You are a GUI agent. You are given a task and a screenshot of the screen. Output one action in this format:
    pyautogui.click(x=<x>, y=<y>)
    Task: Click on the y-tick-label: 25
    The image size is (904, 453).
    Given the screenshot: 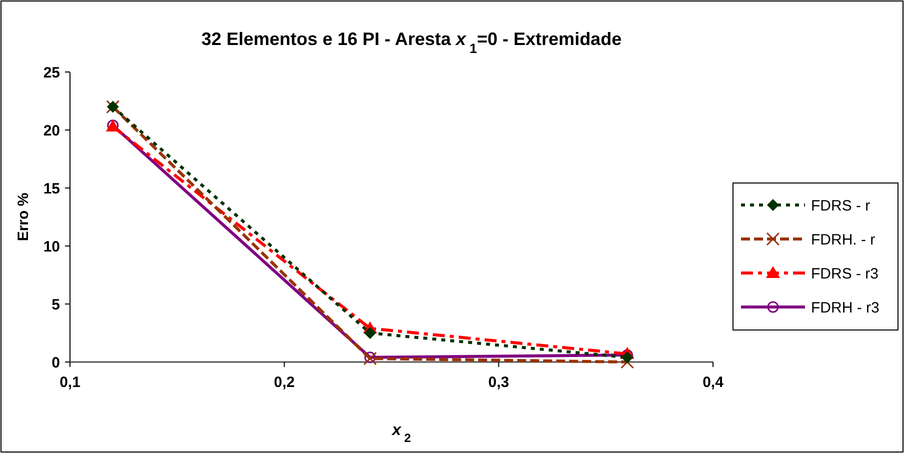 What is the action you would take?
    pyautogui.click(x=51, y=73)
    